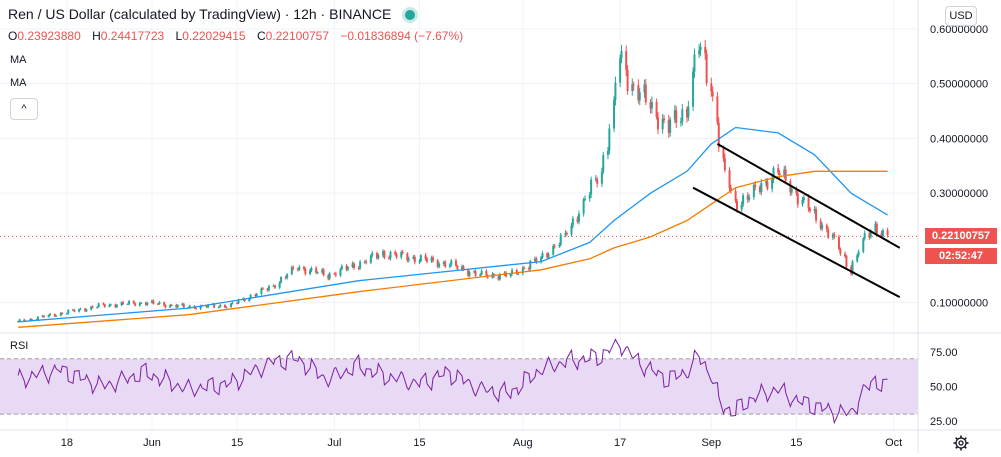 Image resolution: width=1001 pixels, height=457 pixels. I want to click on market-status-icon, so click(410, 15).